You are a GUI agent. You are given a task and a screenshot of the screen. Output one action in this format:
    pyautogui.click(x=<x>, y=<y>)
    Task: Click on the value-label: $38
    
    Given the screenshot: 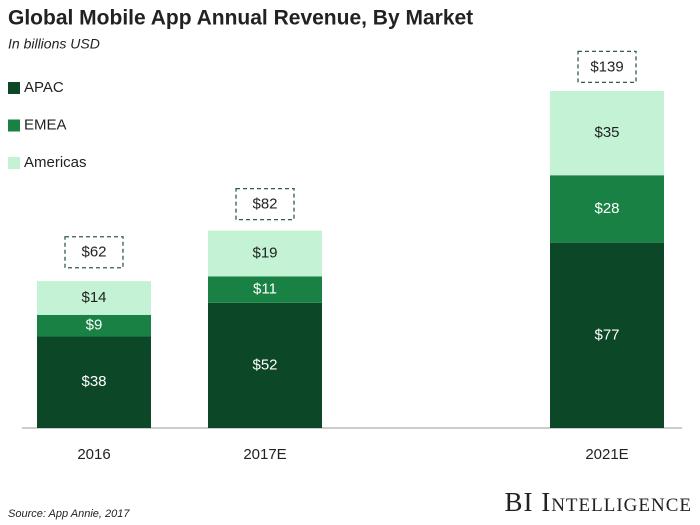 What is the action you would take?
    pyautogui.click(x=93, y=381)
    